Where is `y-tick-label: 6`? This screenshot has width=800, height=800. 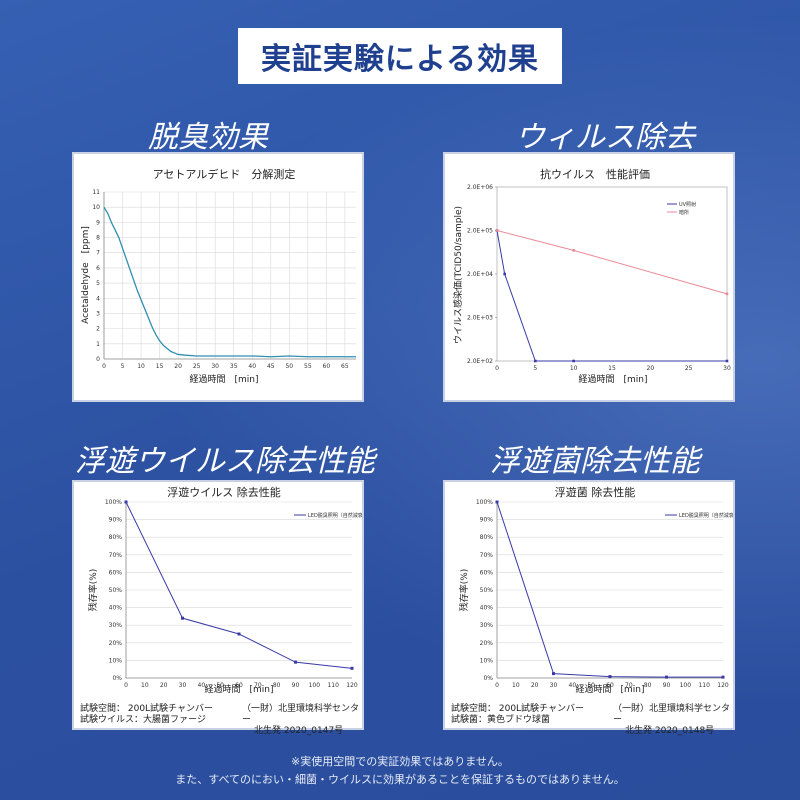 y-tick-label: 6 is located at coordinates (98, 268).